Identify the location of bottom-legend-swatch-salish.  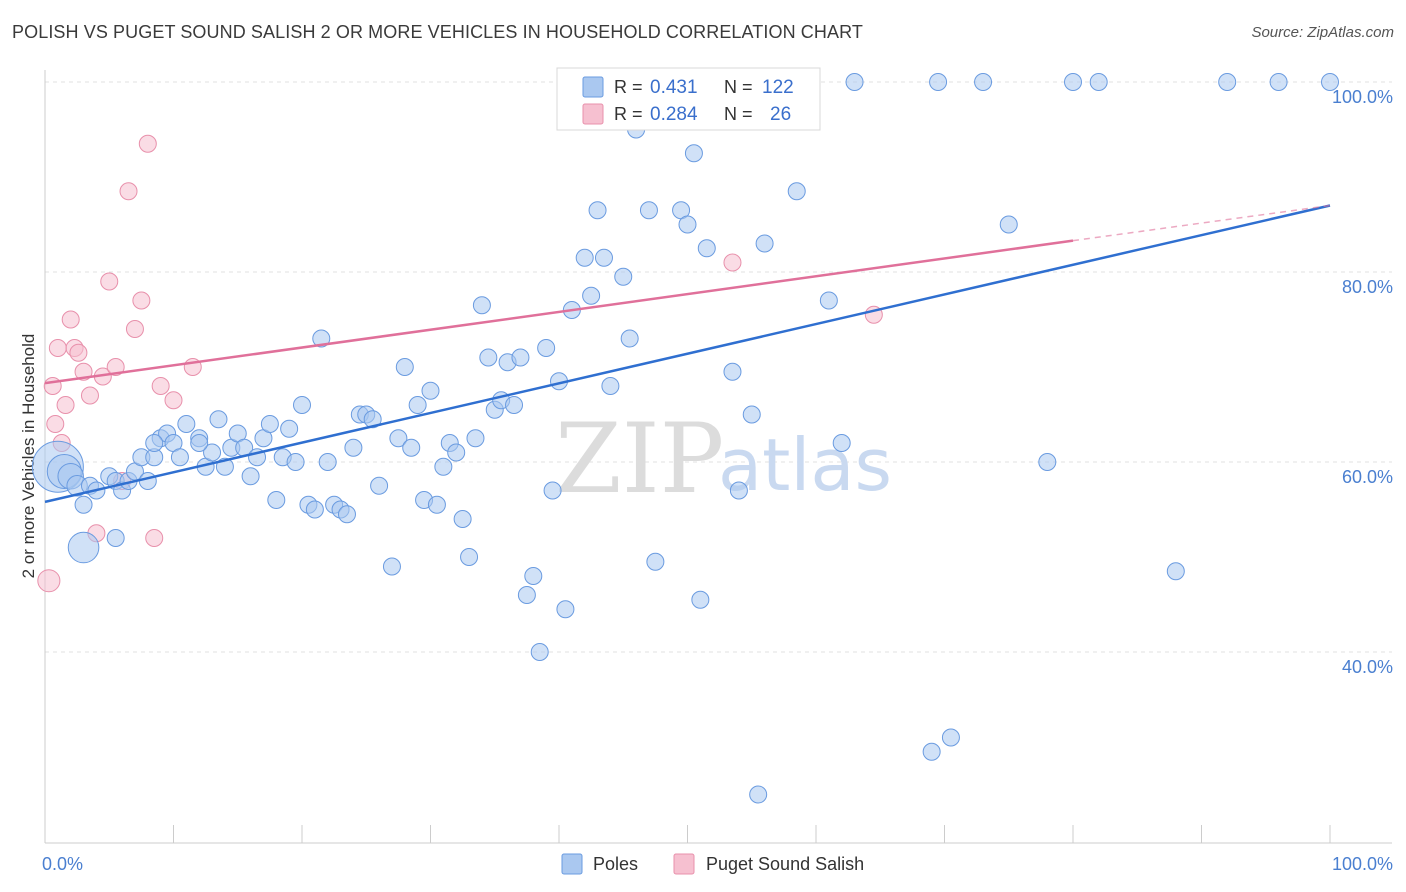
(684, 864).